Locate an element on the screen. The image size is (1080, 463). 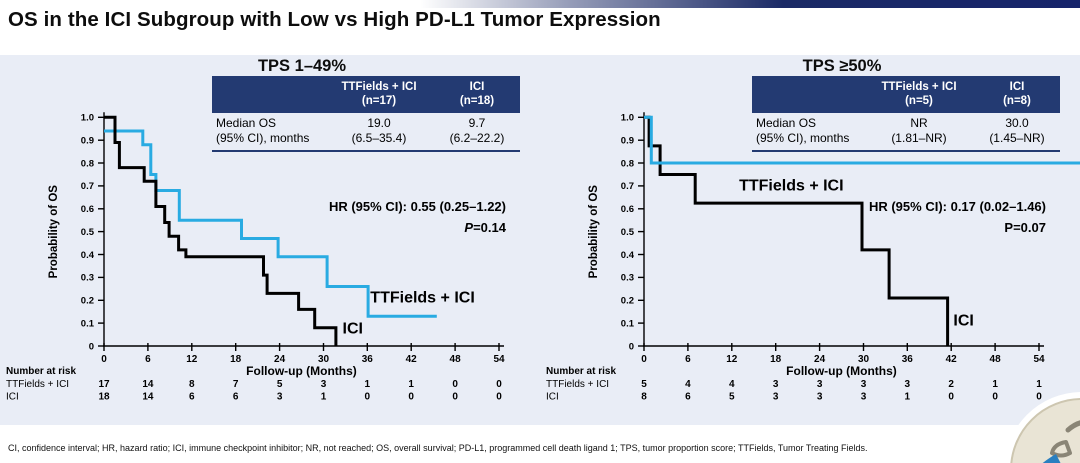
svg-text: 0.5 is located at coordinates (88, 232).